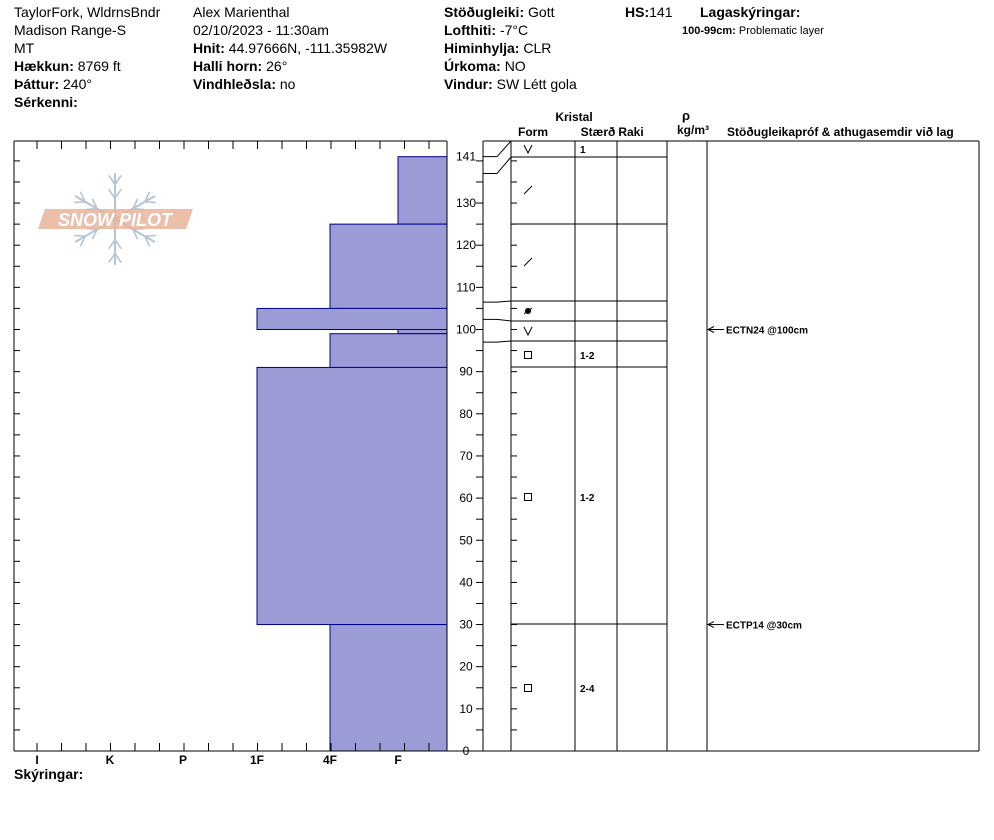 The height and width of the screenshot is (840, 994). Describe the element at coordinates (24, 48) in the screenshot. I see `site-state: MT` at that location.